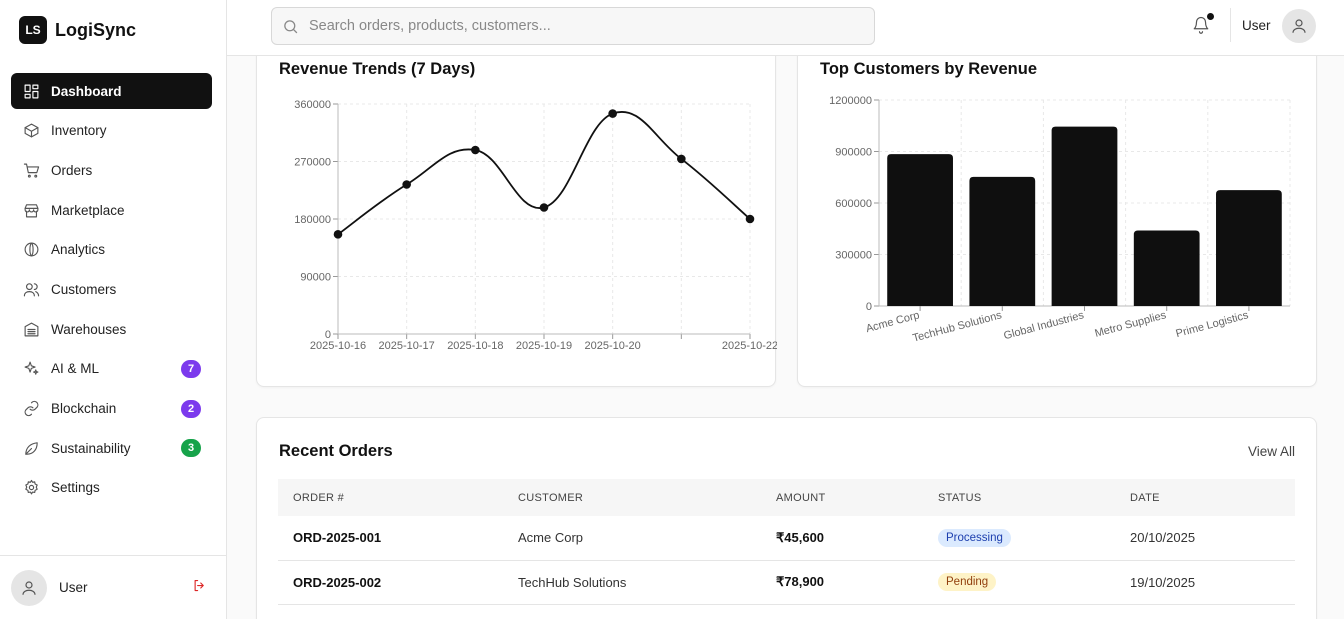 This screenshot has height=619, width=1344. What do you see at coordinates (84, 408) in the screenshot?
I see `sidebar-item-label: Blockchain` at bounding box center [84, 408].